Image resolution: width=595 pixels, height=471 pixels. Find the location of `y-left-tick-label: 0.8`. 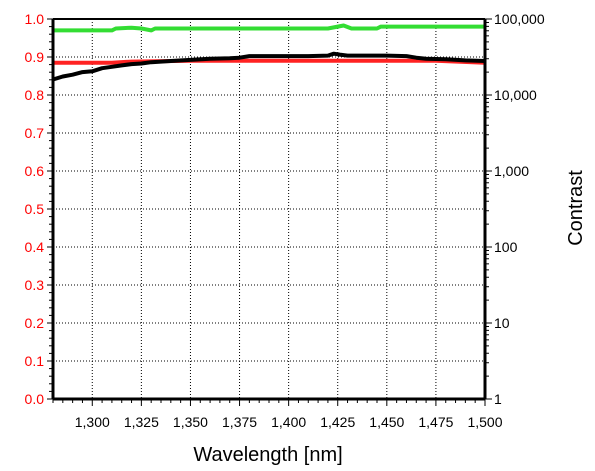

y-left-tick-label: 0.8 is located at coordinates (35, 95).